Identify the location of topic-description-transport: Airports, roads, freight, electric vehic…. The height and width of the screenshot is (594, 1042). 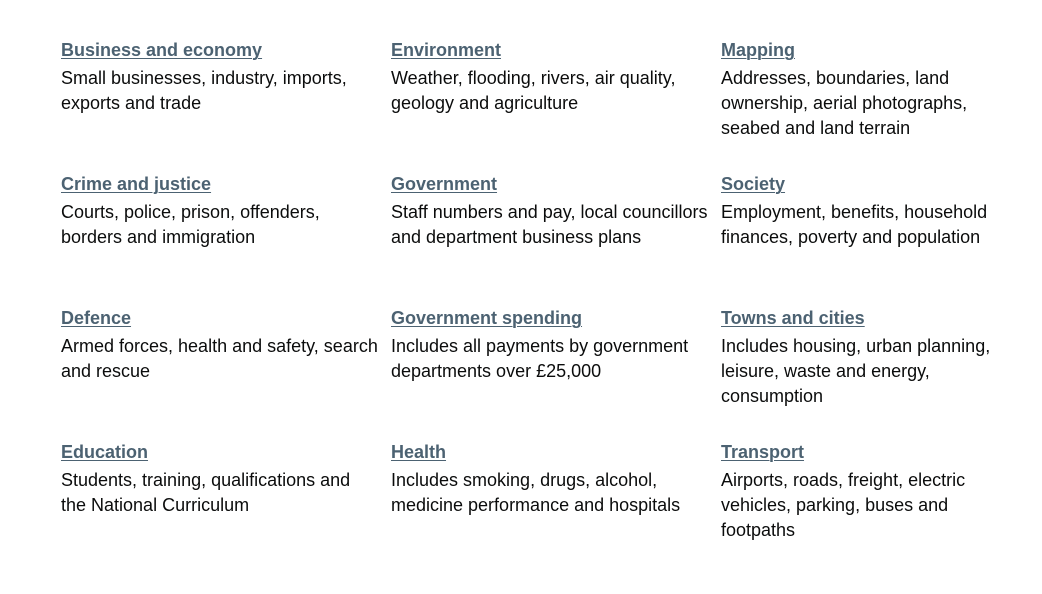
(843, 505).